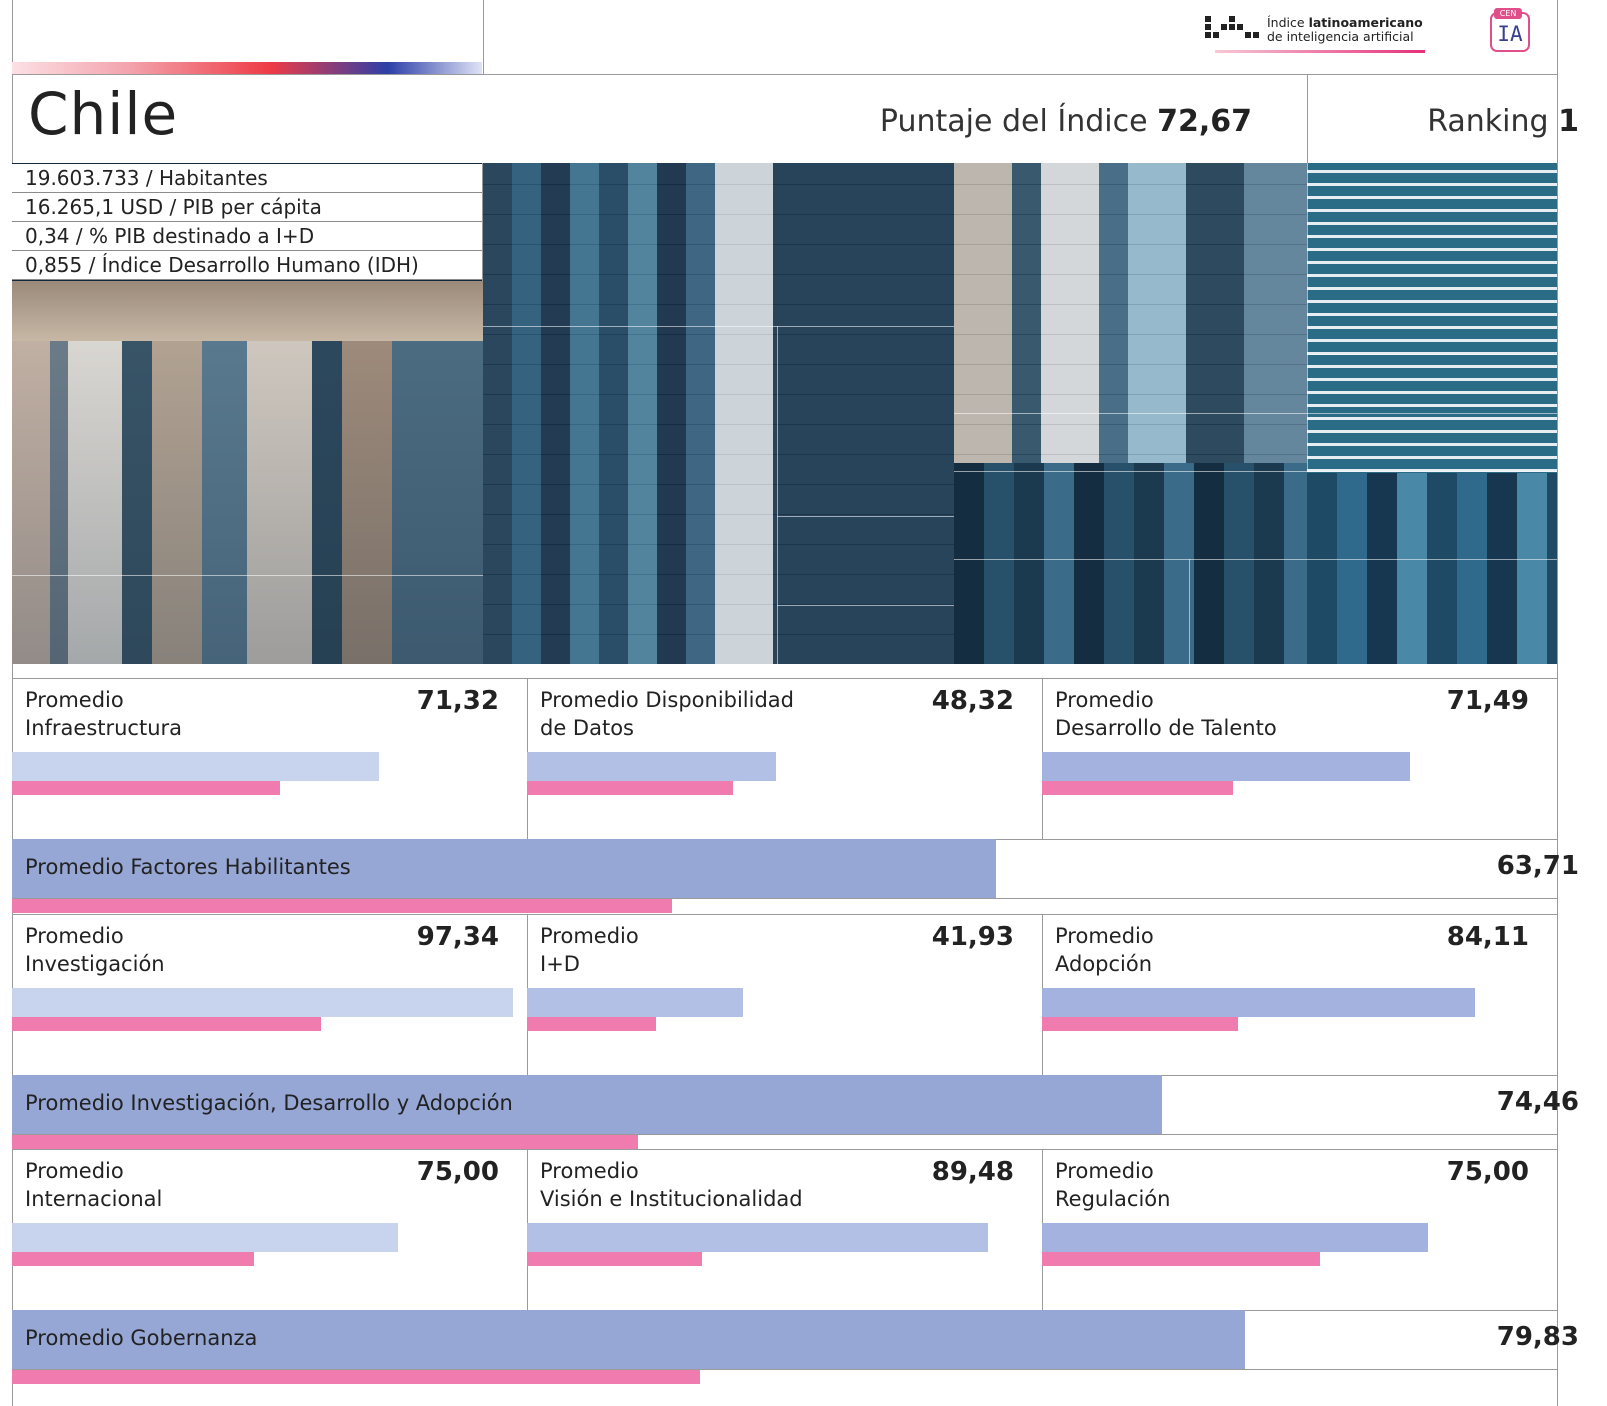 The width and height of the screenshot is (1607, 1406). I want to click on pillar-band-value: 63,71, so click(1537, 866).